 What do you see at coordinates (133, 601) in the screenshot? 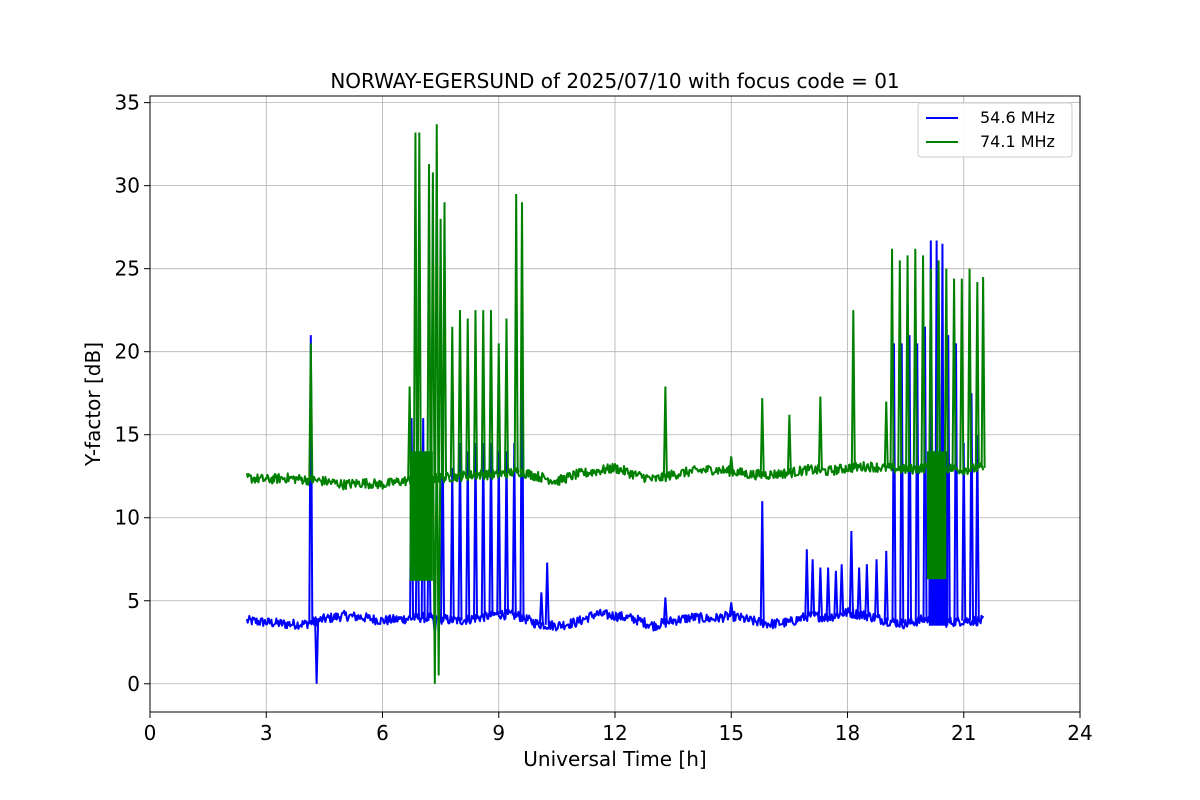
I see `y-tick-label: 5` at bounding box center [133, 601].